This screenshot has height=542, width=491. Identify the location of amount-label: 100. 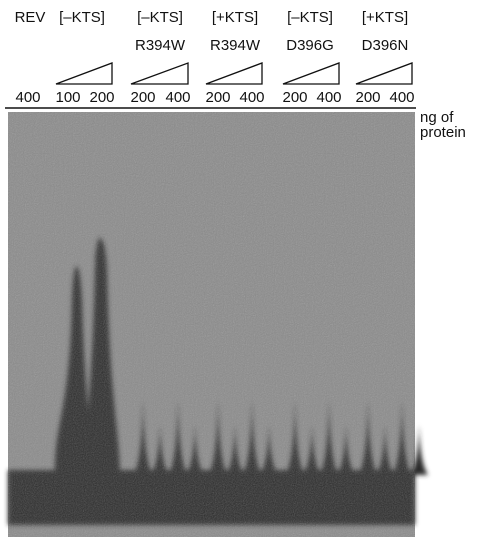
(67, 97).